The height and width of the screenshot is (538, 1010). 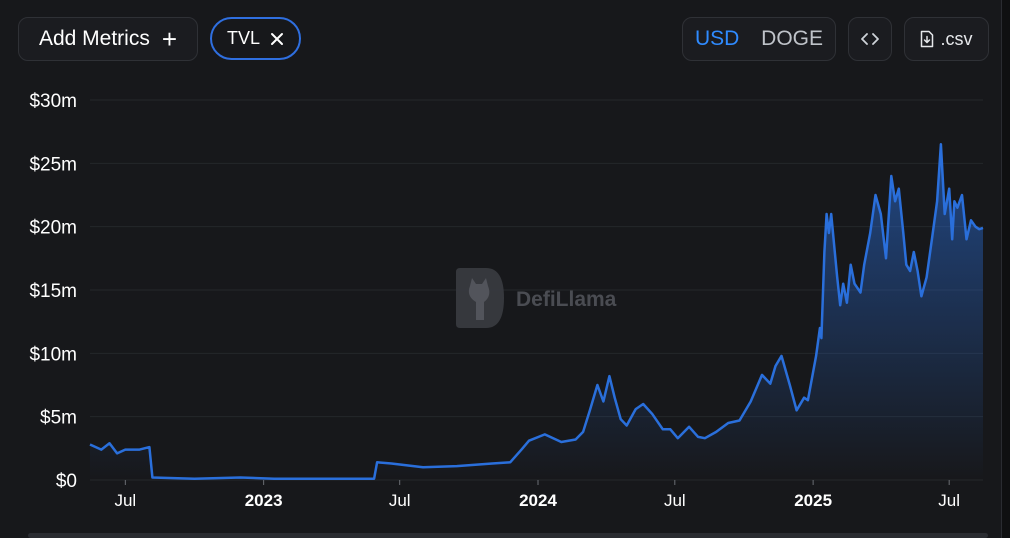 I want to click on defillama-watermark: DefiLlama, so click(x=536, y=298).